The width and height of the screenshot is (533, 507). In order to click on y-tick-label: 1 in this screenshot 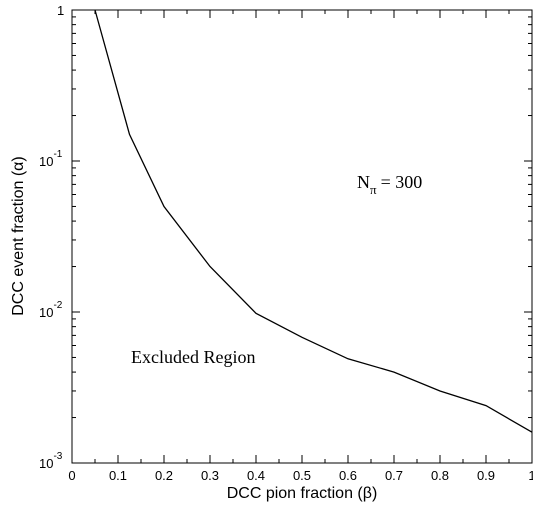, I will do `click(60, 10)`.